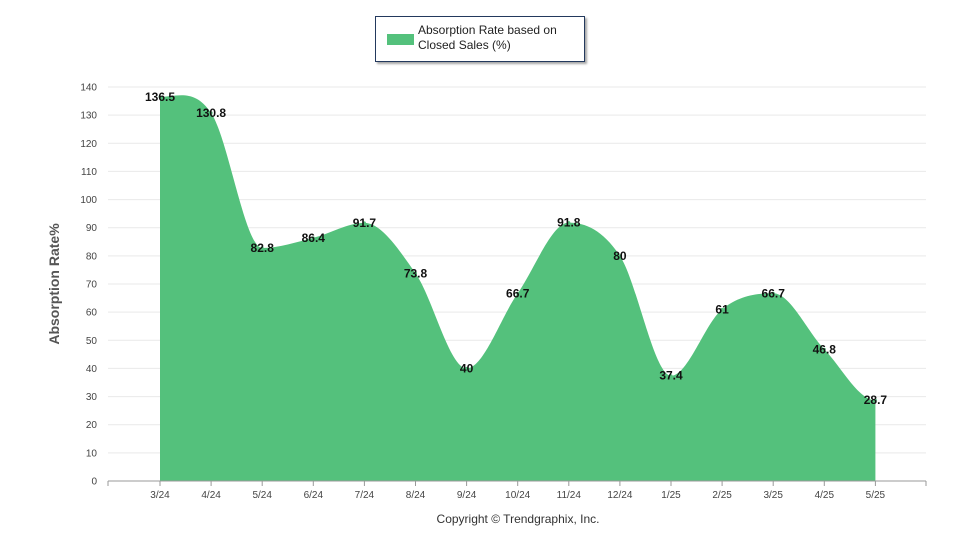 The image size is (960, 555). What do you see at coordinates (92, 341) in the screenshot?
I see `y-tick-label: 50` at bounding box center [92, 341].